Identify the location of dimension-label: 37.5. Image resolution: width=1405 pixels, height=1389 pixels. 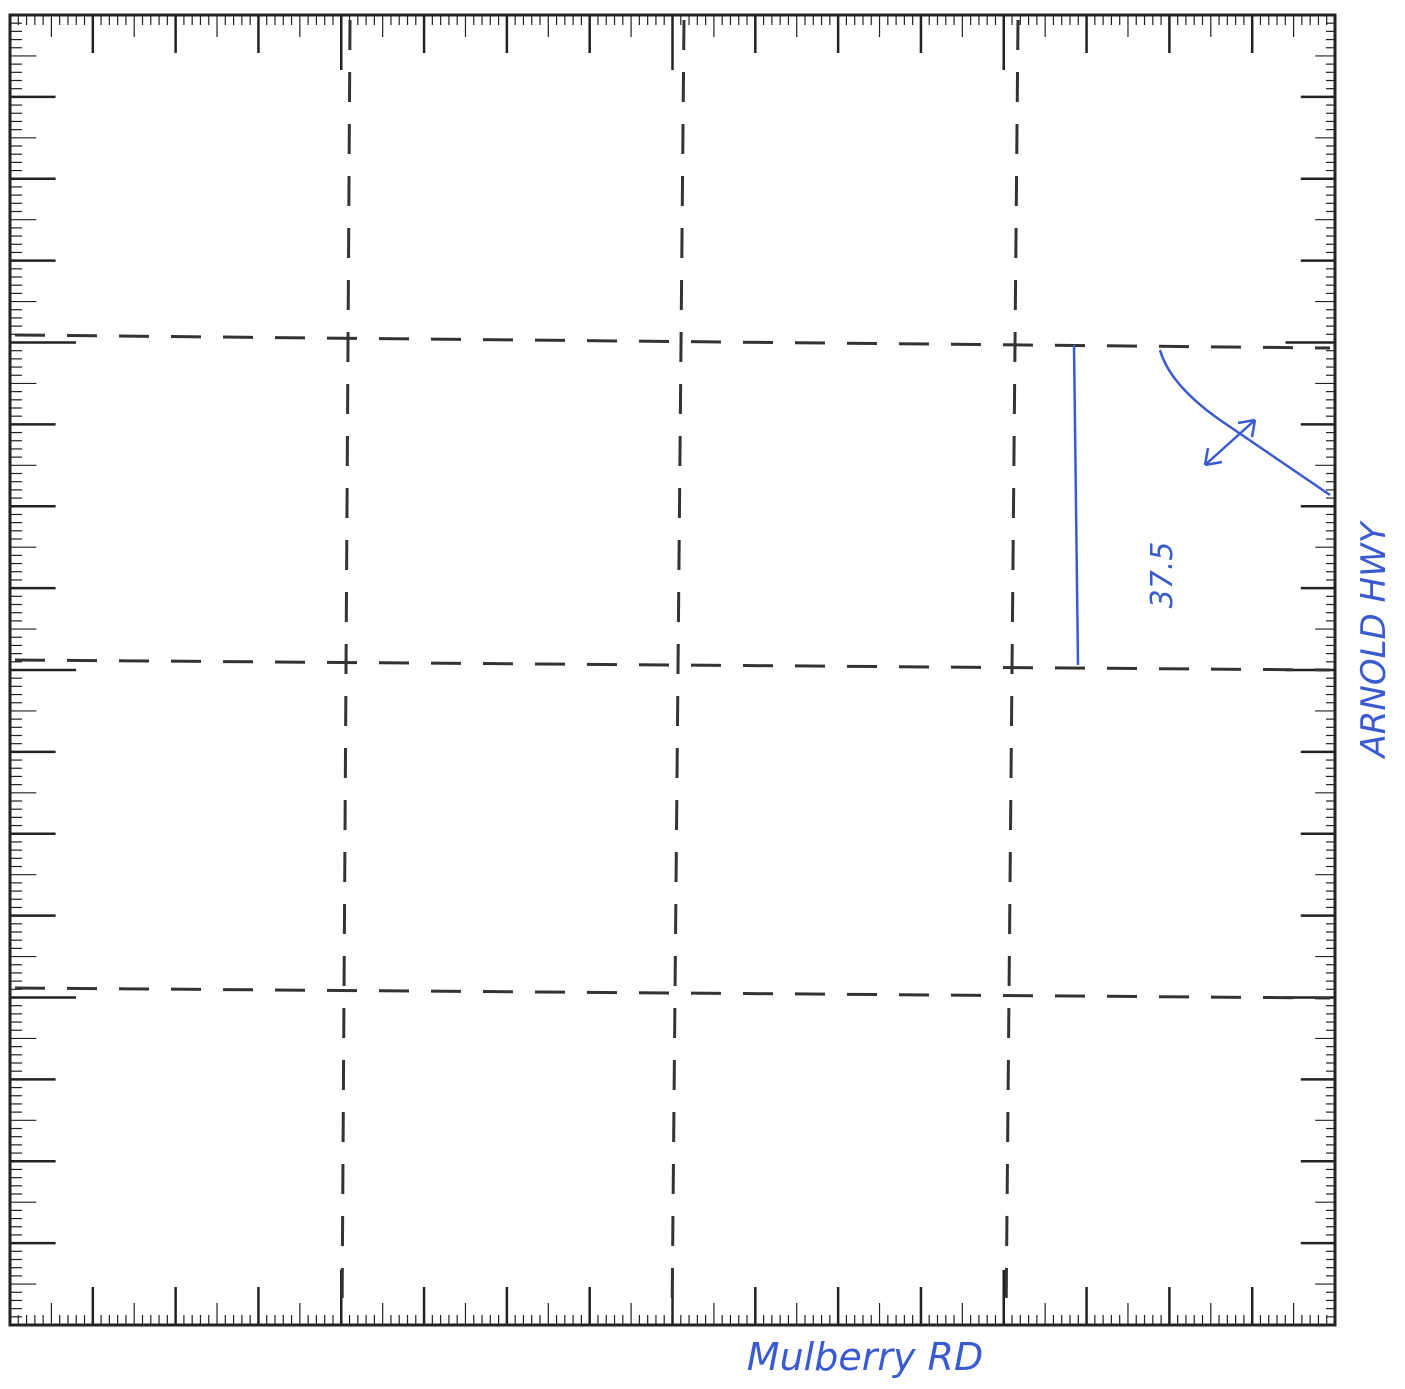
(1162, 575).